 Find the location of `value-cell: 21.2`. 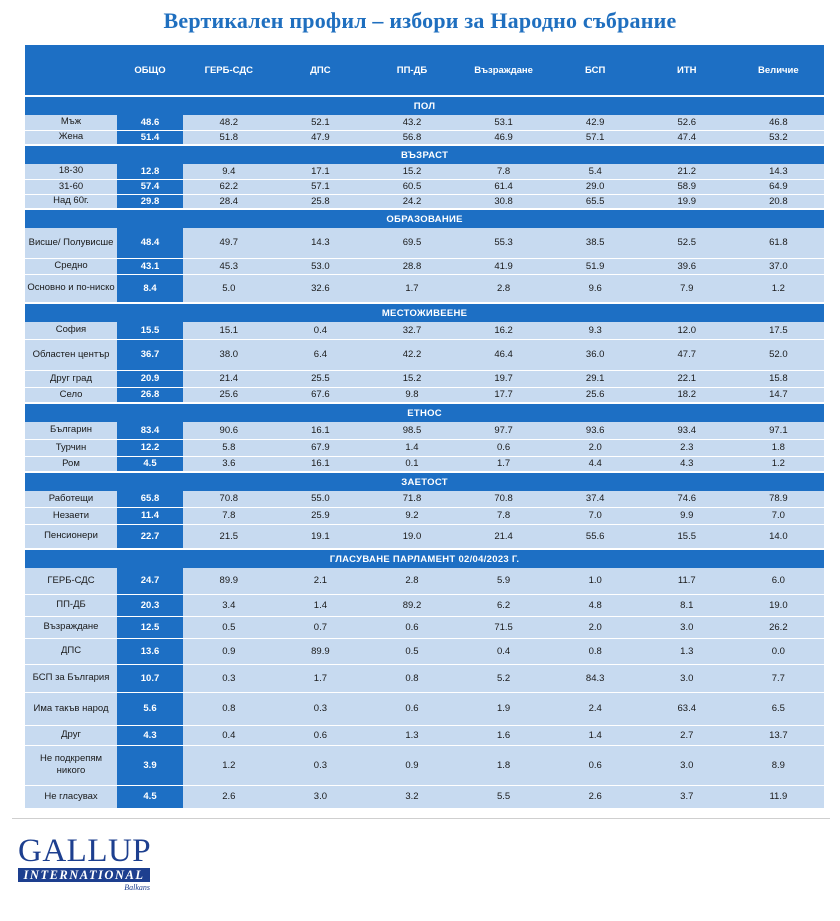

value-cell: 21.2 is located at coordinates (686, 172).